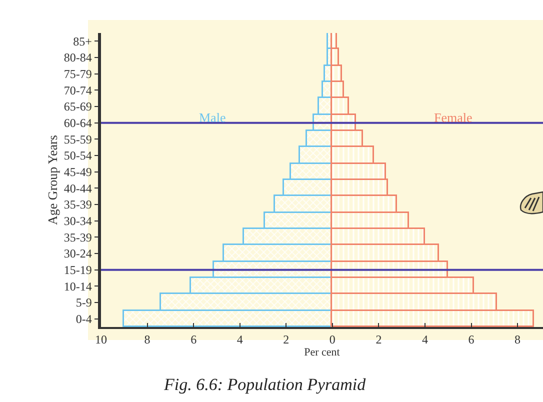 This screenshot has width=543, height=402. Describe the element at coordinates (101, 339) in the screenshot. I see `x-tick-label: 10` at that location.